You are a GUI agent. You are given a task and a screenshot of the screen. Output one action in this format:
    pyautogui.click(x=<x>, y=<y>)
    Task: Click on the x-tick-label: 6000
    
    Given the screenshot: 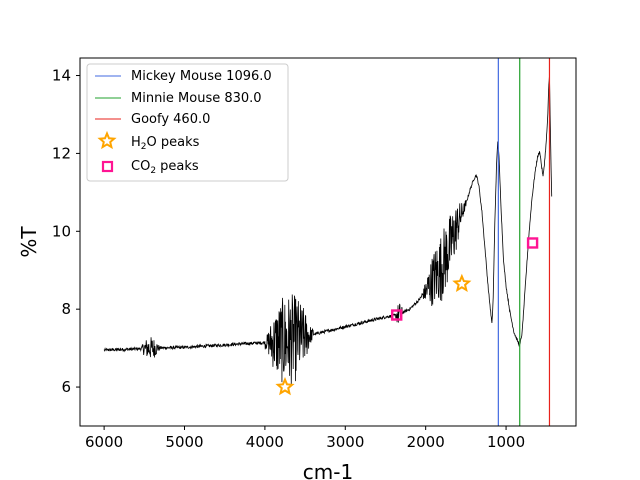 What is the action you would take?
    pyautogui.click(x=104, y=442)
    